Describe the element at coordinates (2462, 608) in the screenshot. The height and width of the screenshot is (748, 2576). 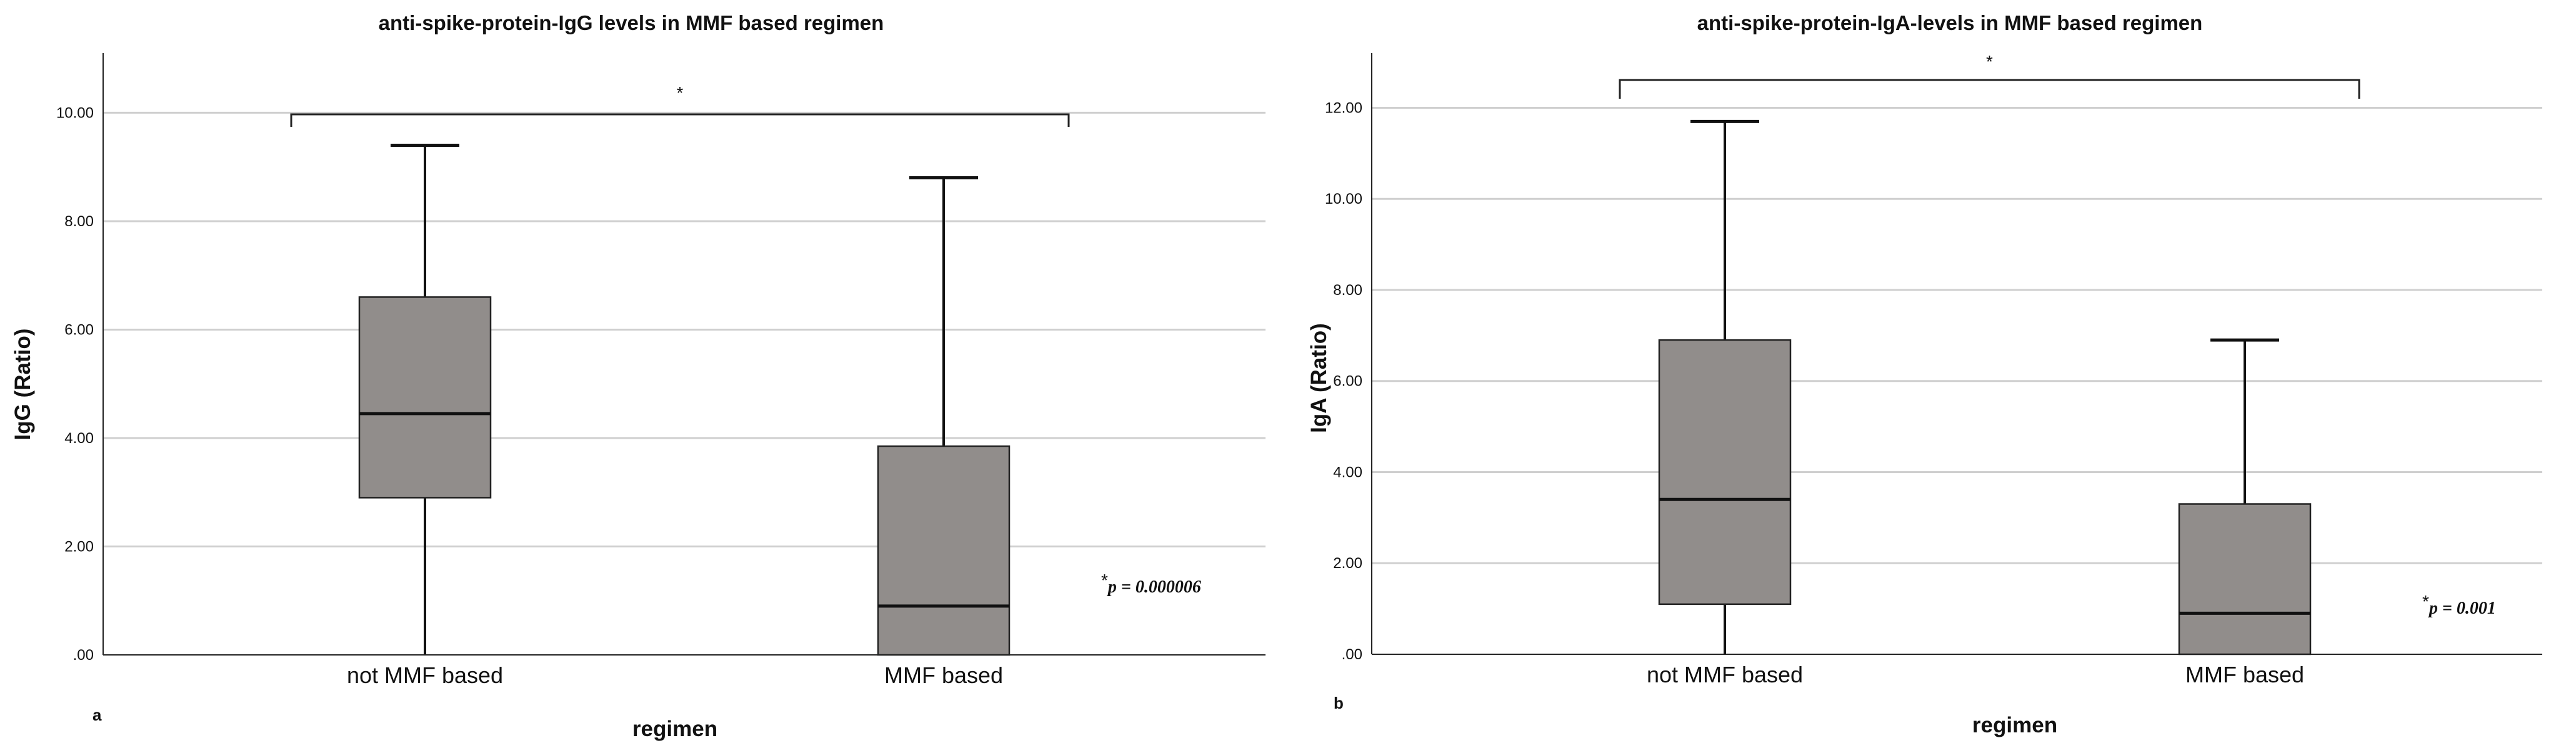
I see `p-value-text: p = 0.001` at that location.